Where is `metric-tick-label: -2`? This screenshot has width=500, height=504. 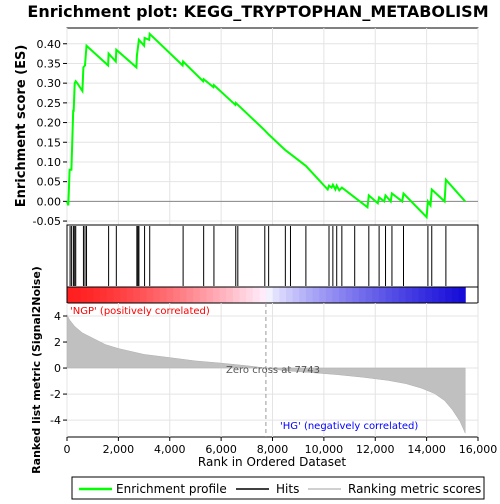 metric-tick-label: -2 is located at coordinates (55, 394).